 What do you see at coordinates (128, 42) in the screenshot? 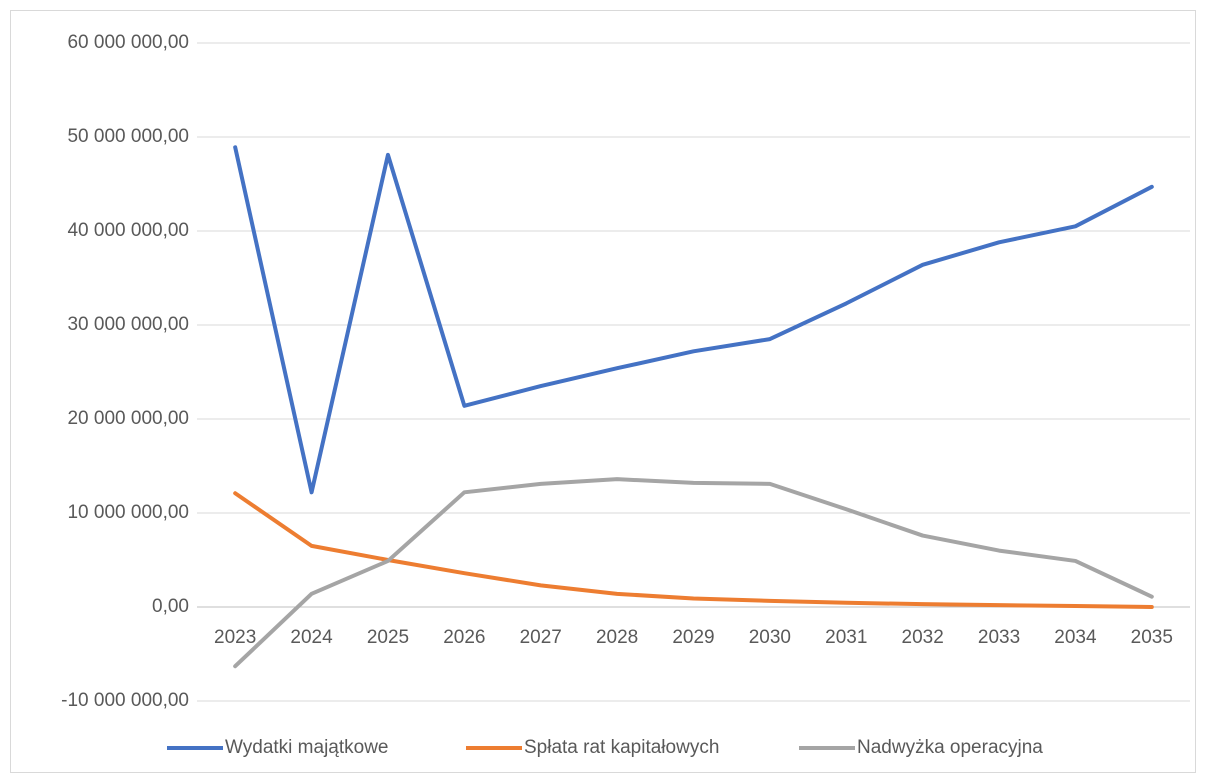
I see `y-tick-label: 60 000 000,00` at bounding box center [128, 42].